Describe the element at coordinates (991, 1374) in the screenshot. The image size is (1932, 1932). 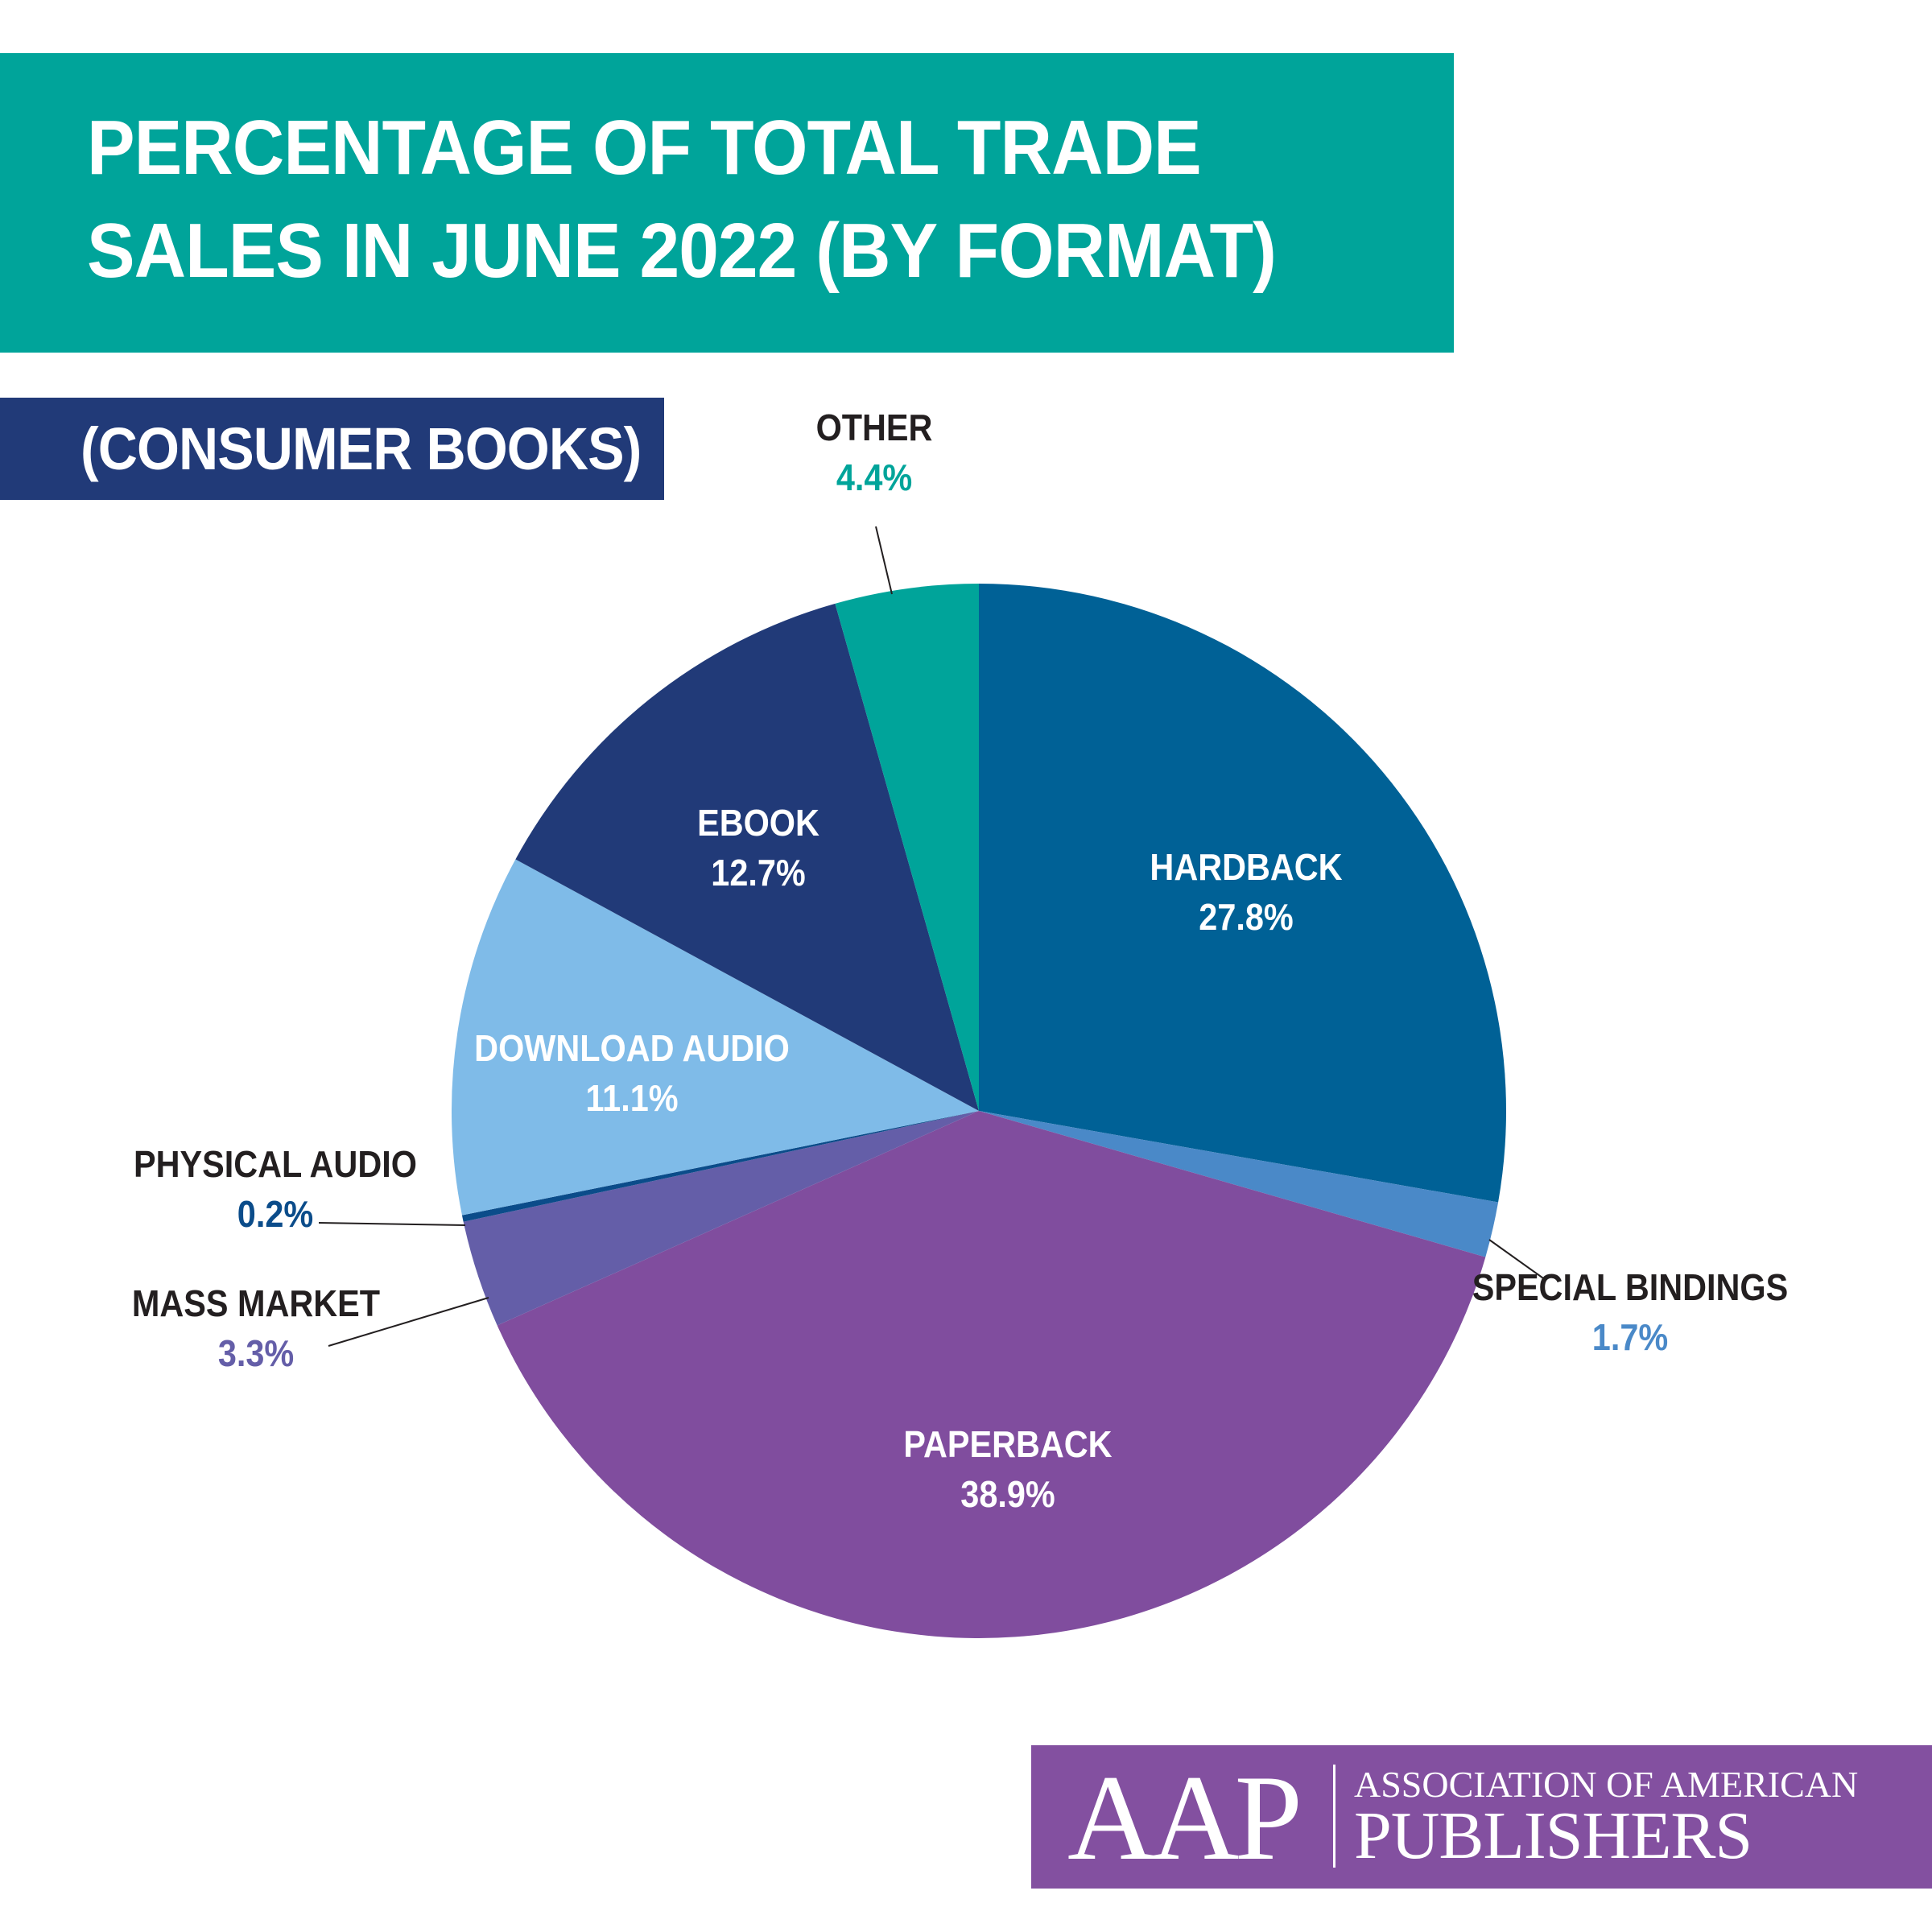
I see `pie-slice-paperback` at that location.